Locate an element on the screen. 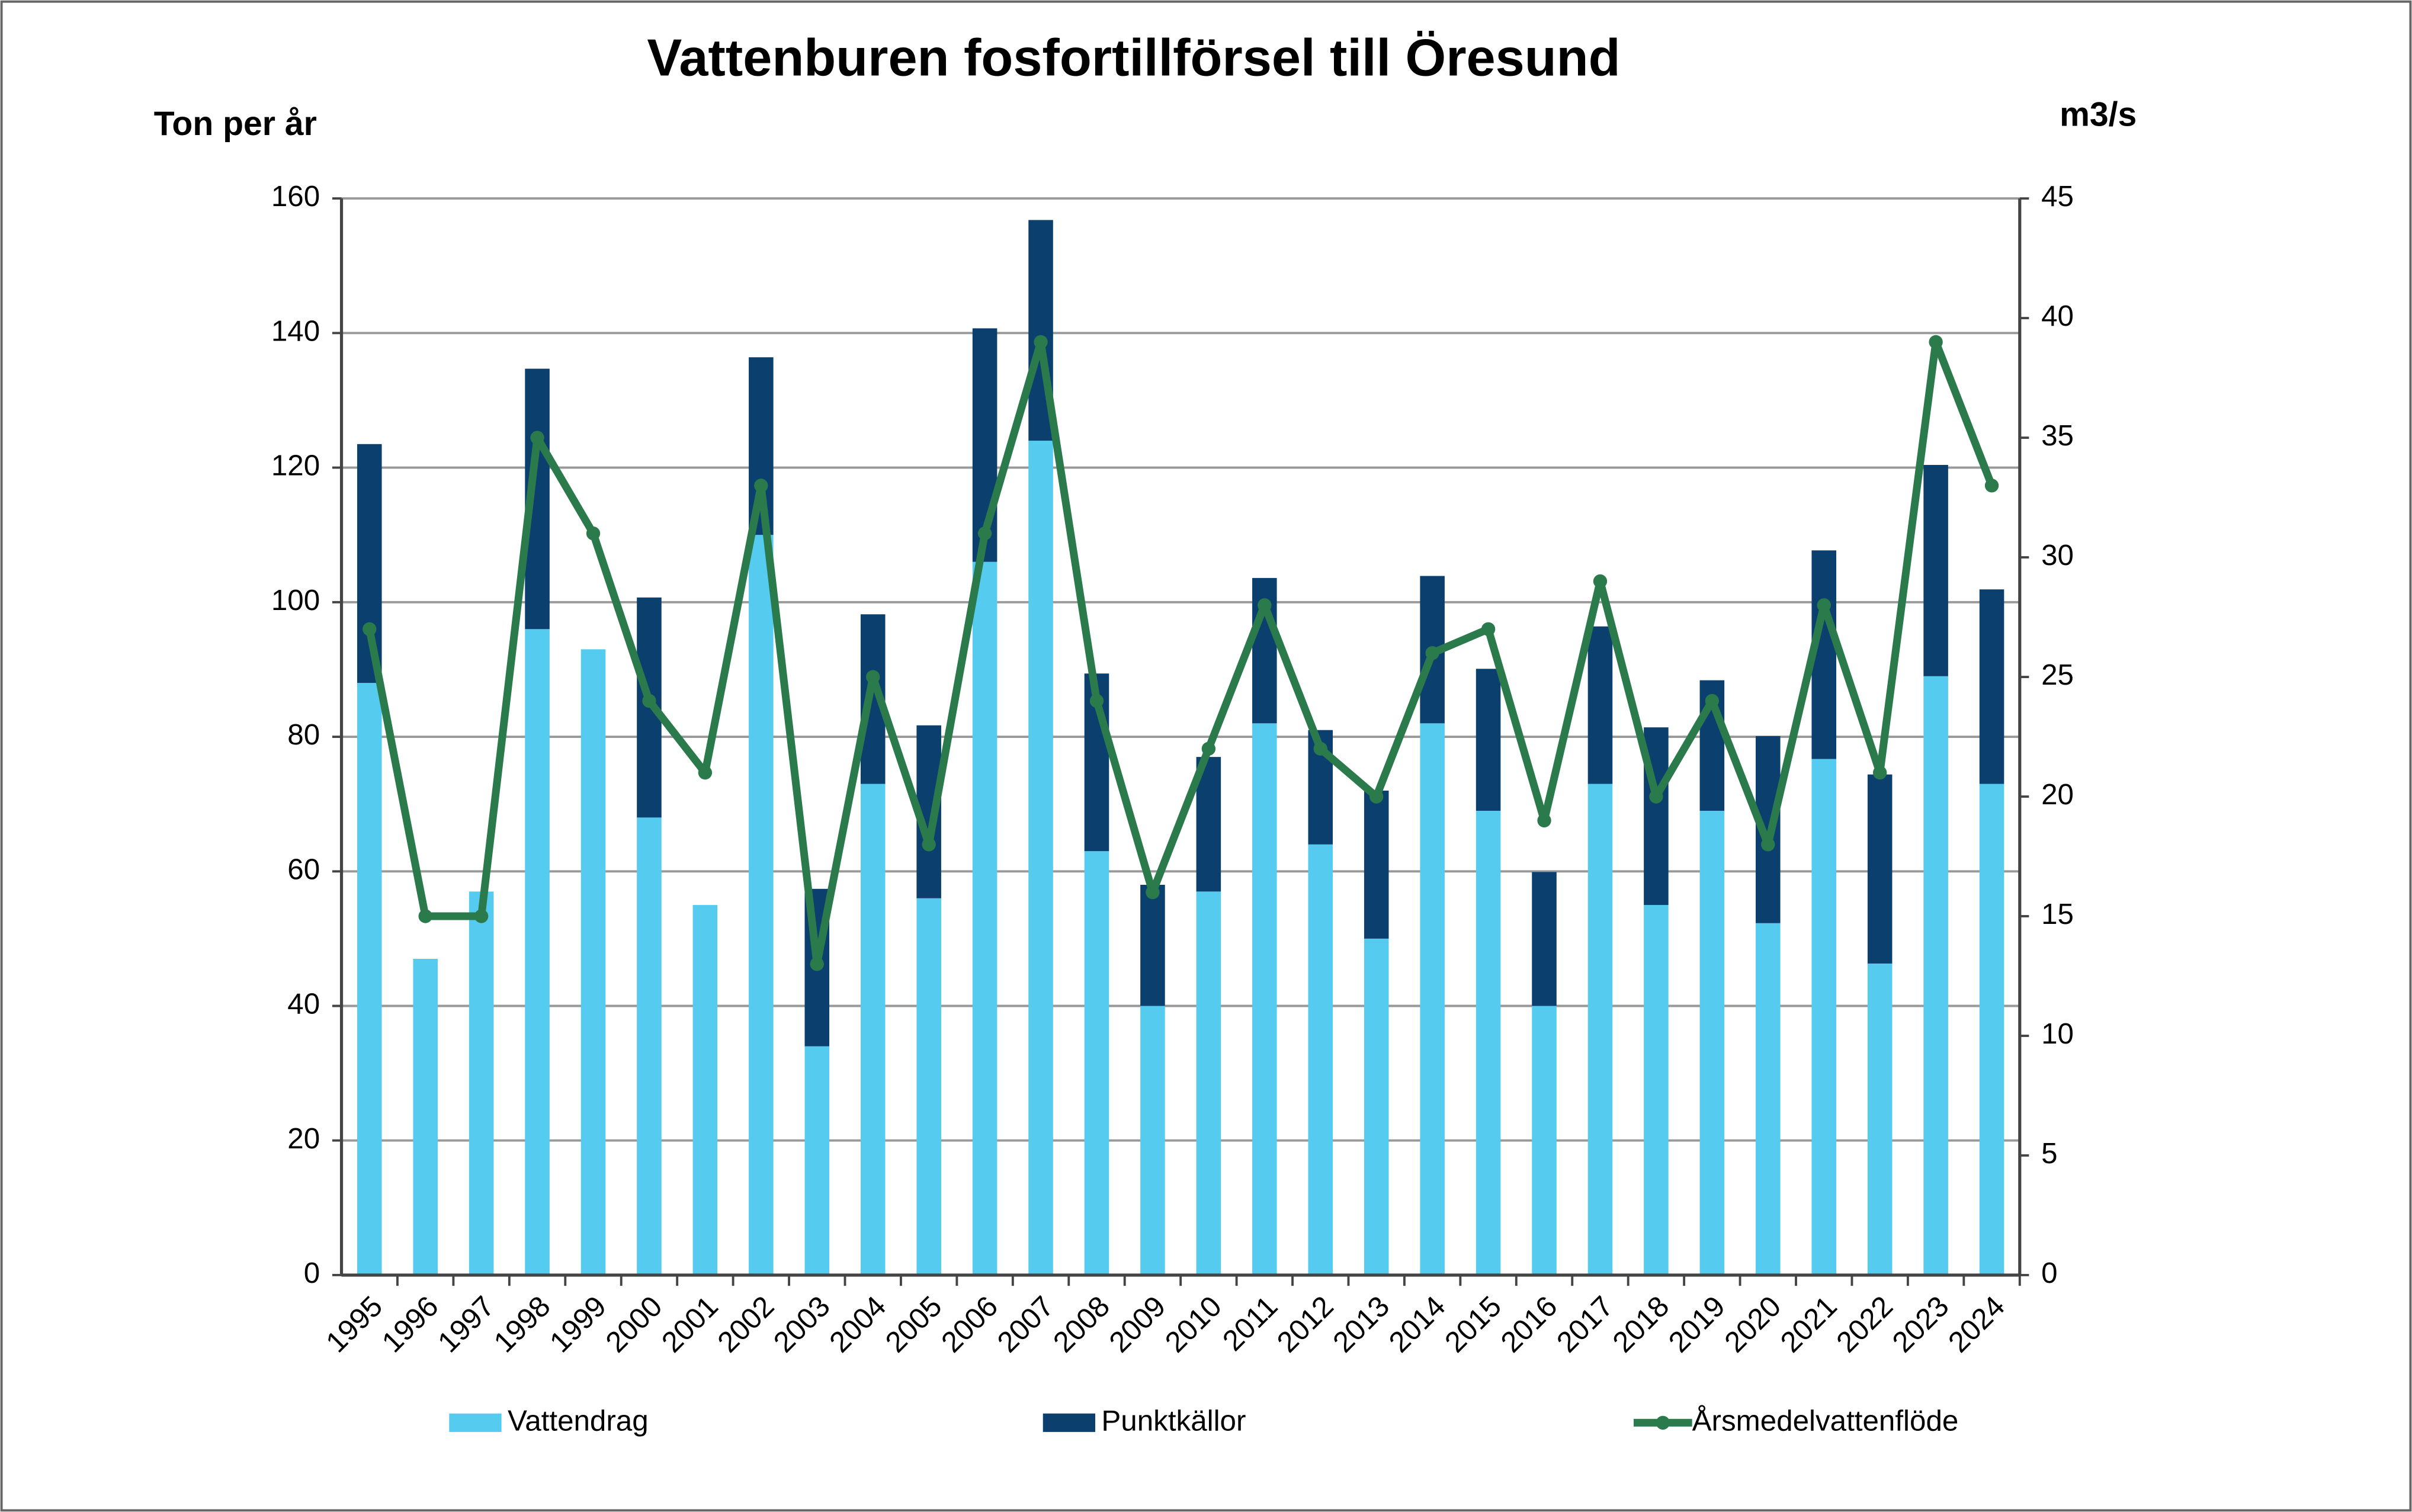  y-axis-title: Ton per år is located at coordinates (235, 124).